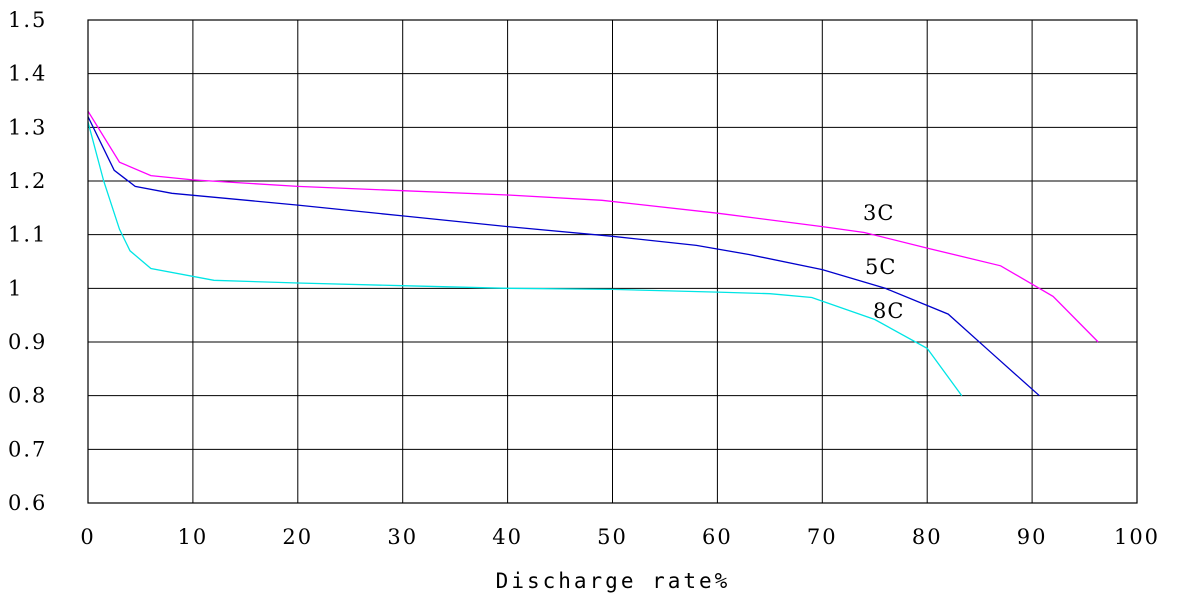 Image resolution: width=1187 pixels, height=599 pixels. Describe the element at coordinates (27, 503) in the screenshot. I see `y-tick-label: 0.6` at that location.